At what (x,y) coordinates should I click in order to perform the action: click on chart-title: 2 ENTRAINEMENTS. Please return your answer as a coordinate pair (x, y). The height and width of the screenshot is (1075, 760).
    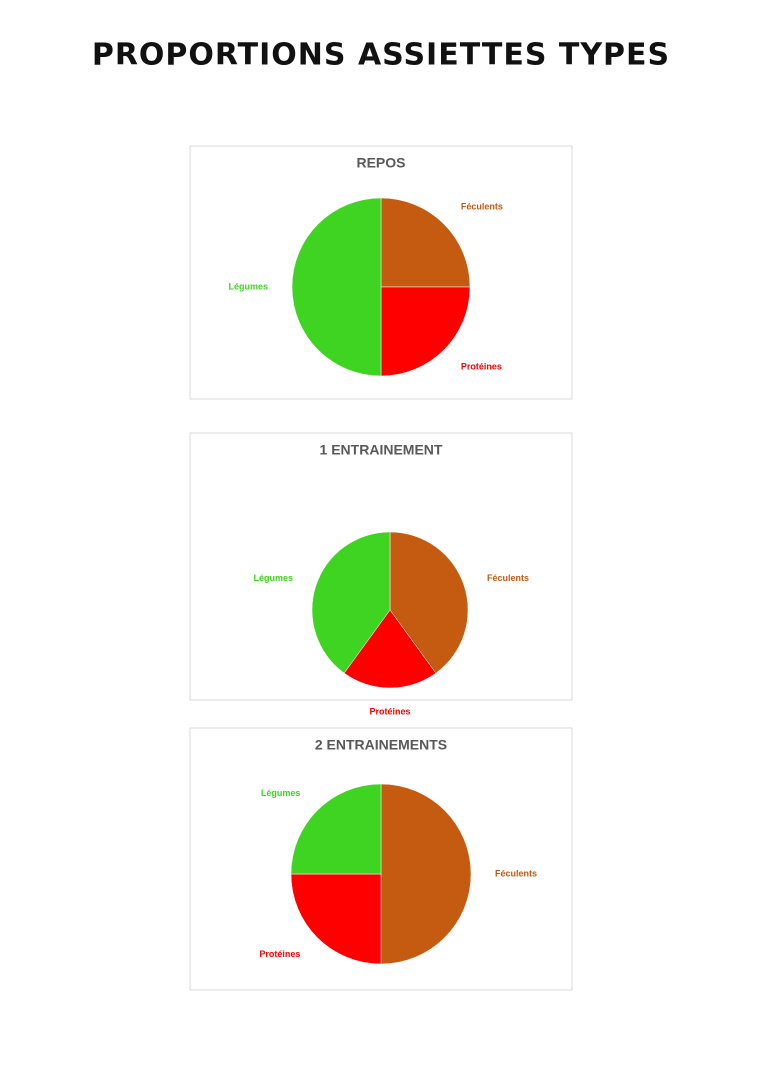
    Looking at the image, I should click on (381, 745).